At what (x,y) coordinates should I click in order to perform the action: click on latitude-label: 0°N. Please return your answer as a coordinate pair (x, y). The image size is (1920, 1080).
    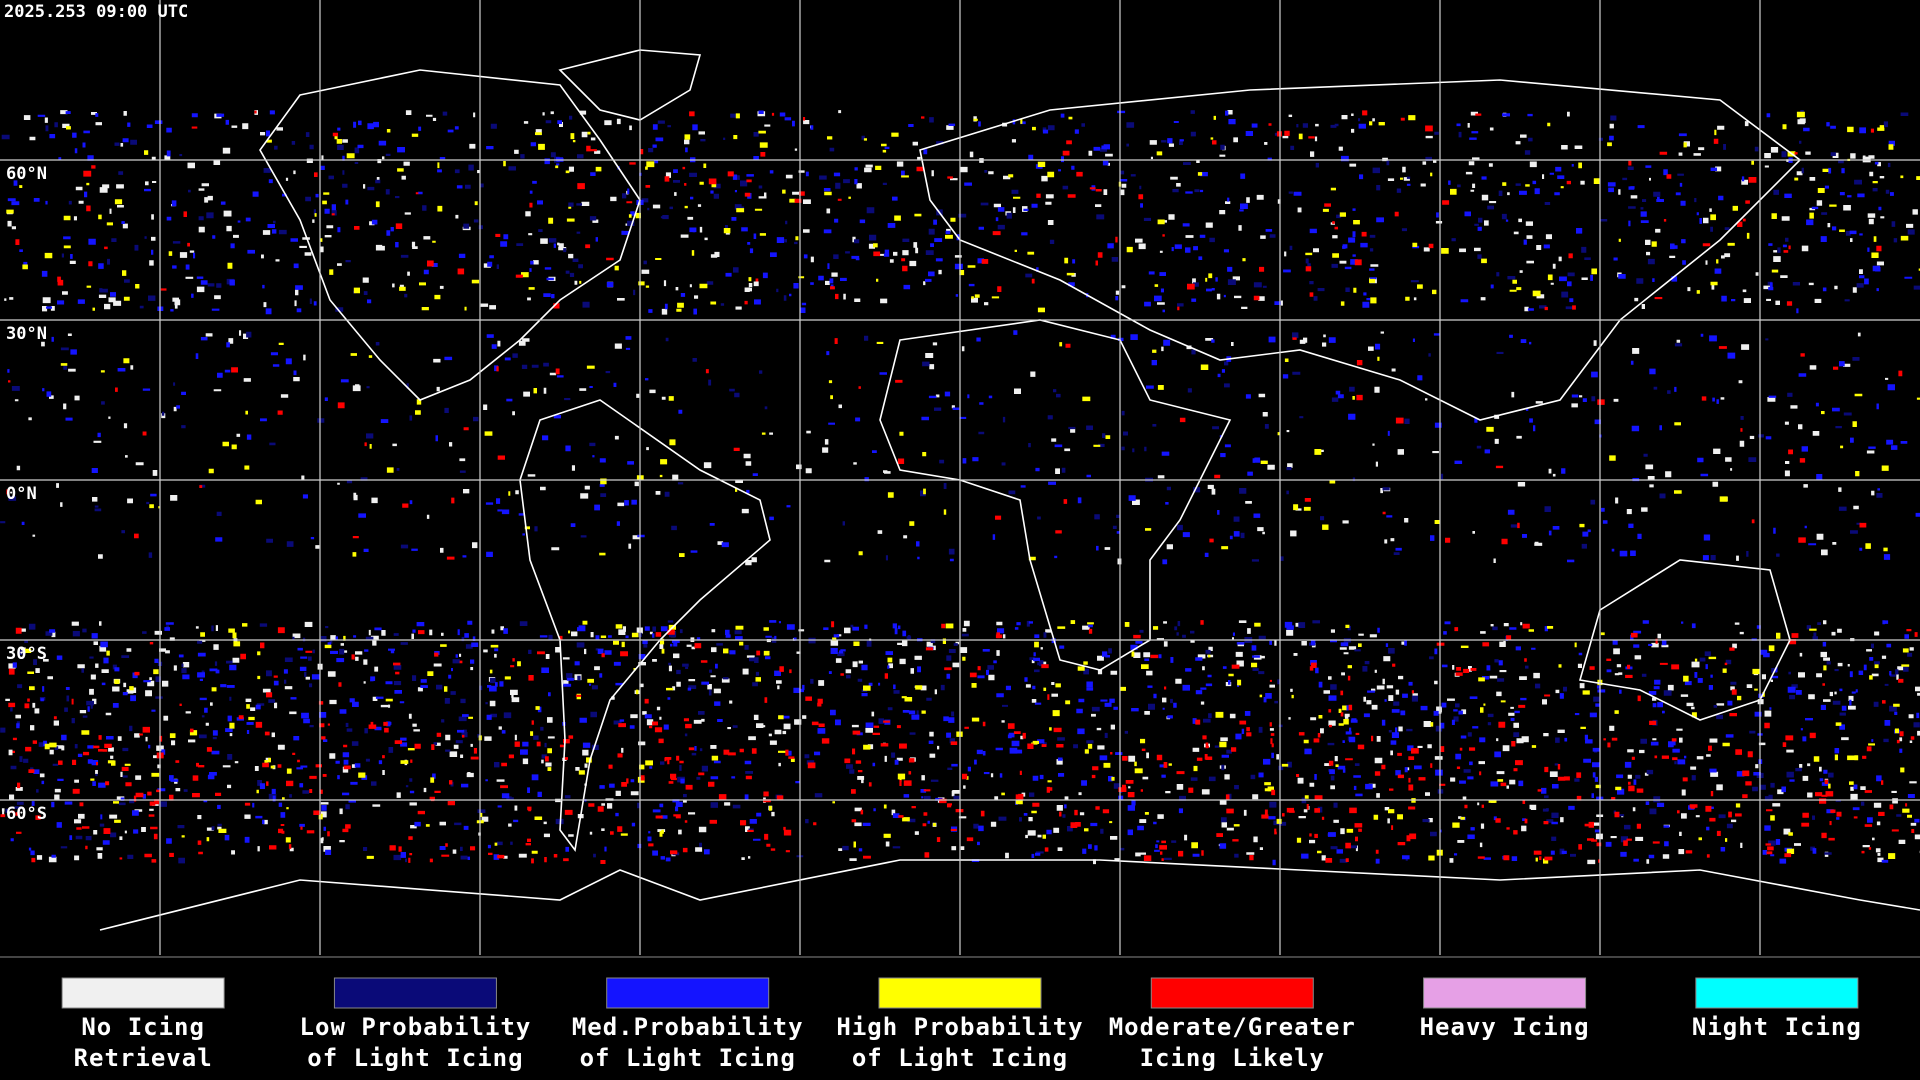
    Looking at the image, I should click on (21, 494).